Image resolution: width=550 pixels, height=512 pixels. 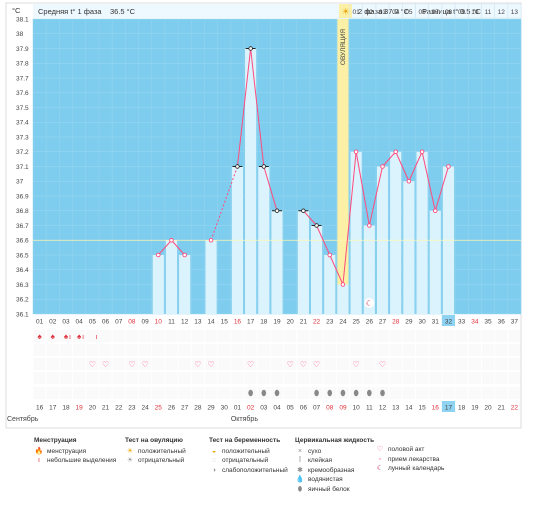 I want to click on date-label: 04, so click(x=277, y=408).